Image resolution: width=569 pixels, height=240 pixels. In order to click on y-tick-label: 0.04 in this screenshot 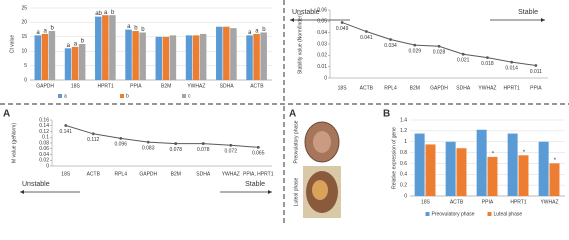, I will do `click(44, 155)`.